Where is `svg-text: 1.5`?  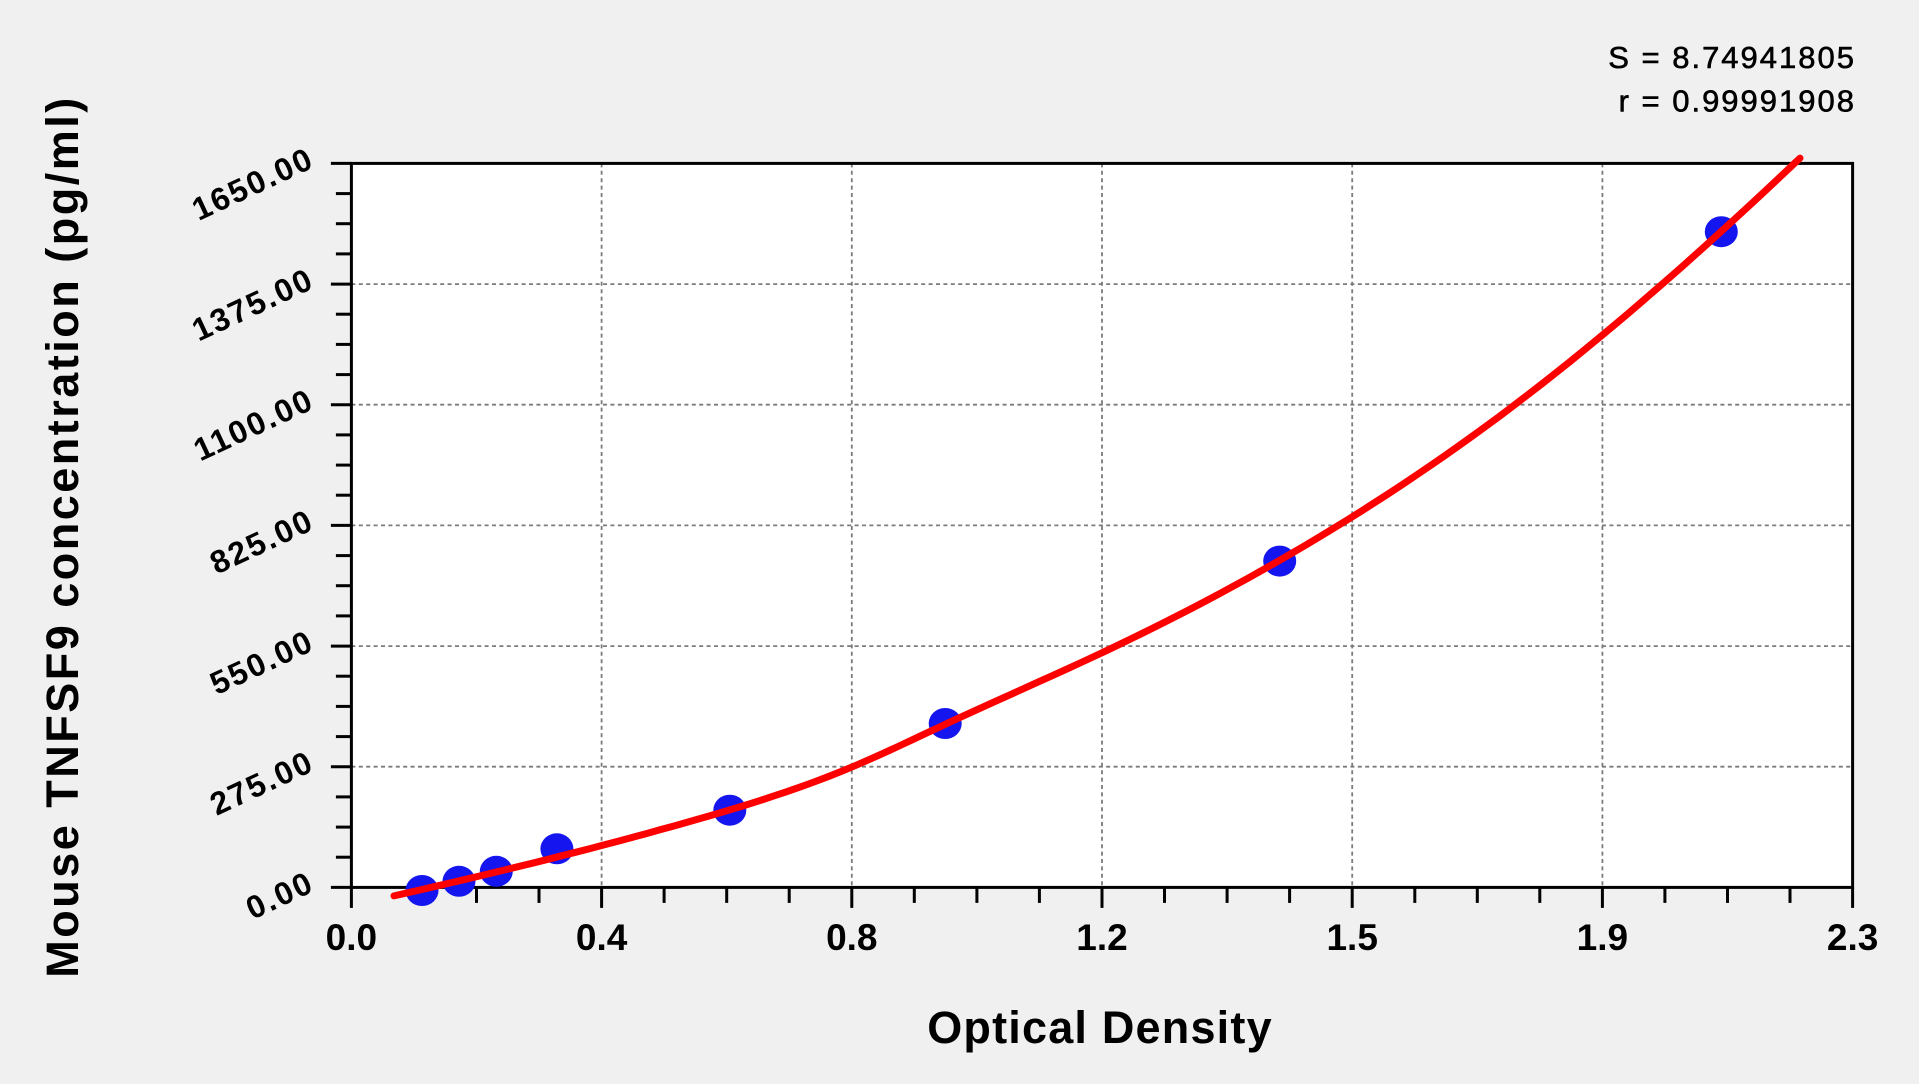 svg-text: 1.5 is located at coordinates (1351, 937).